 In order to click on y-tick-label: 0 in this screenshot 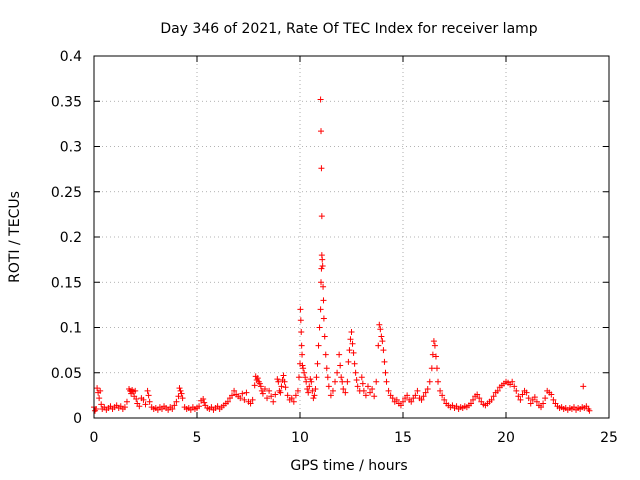, I will do `click(77, 419)`.